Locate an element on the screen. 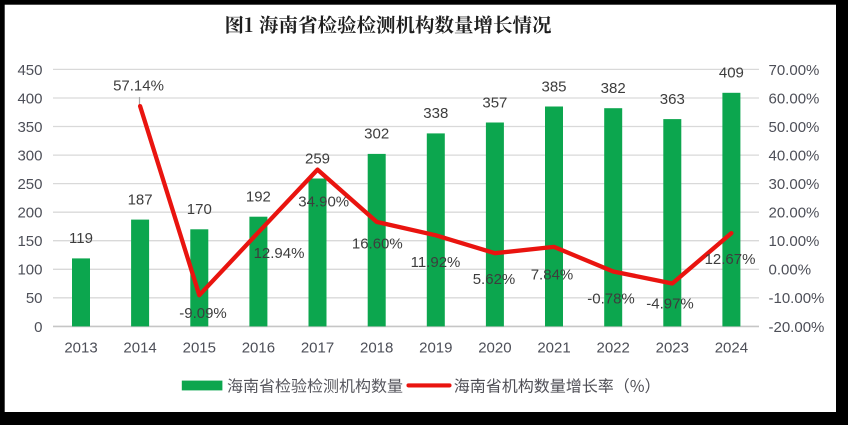 The image size is (848, 425). svg-text: 259 is located at coordinates (317, 158).